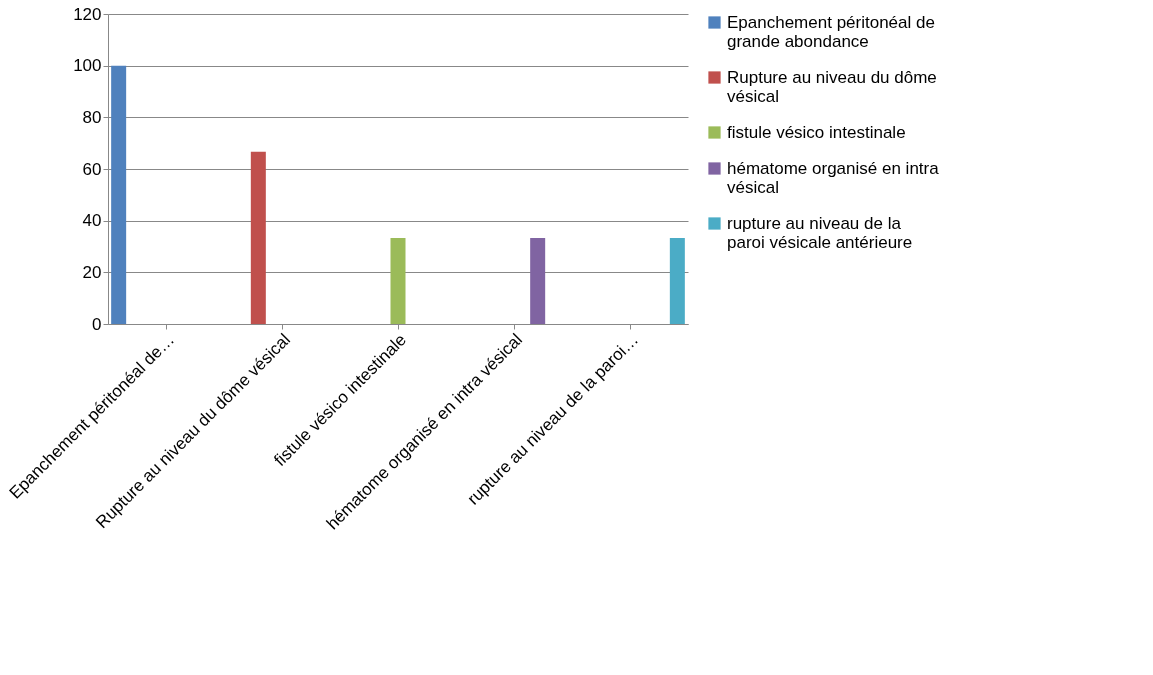  What do you see at coordinates (97, 324) in the screenshot?
I see `y-tick-label: 0` at bounding box center [97, 324].